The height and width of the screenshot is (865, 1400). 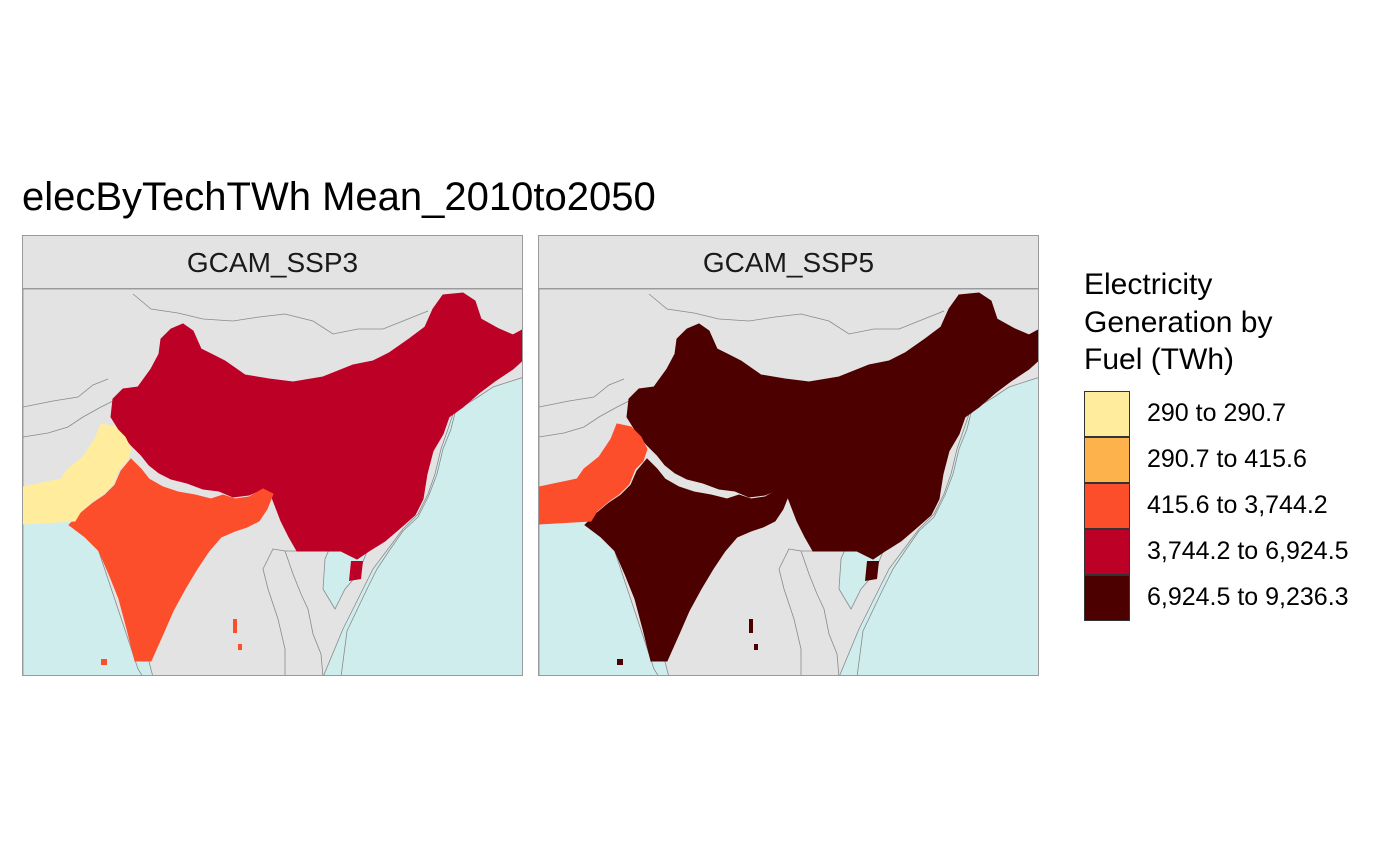 What do you see at coordinates (1248, 550) in the screenshot?
I see `legend-label: 3,744.2 to 6,924.5` at bounding box center [1248, 550].